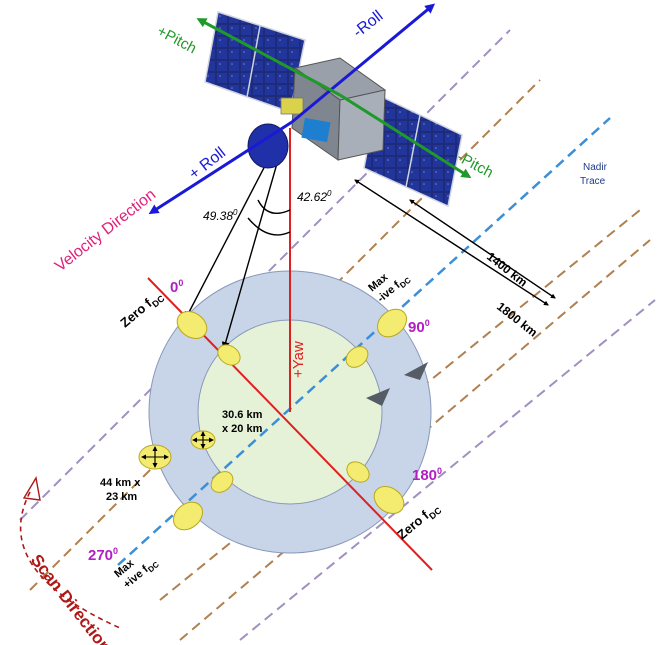 Image resolution: width=659 pixels, height=645 pixels. Describe the element at coordinates (142, 310) in the screenshot. I see `label-zero-fdc-left: Zero fDC` at that location.